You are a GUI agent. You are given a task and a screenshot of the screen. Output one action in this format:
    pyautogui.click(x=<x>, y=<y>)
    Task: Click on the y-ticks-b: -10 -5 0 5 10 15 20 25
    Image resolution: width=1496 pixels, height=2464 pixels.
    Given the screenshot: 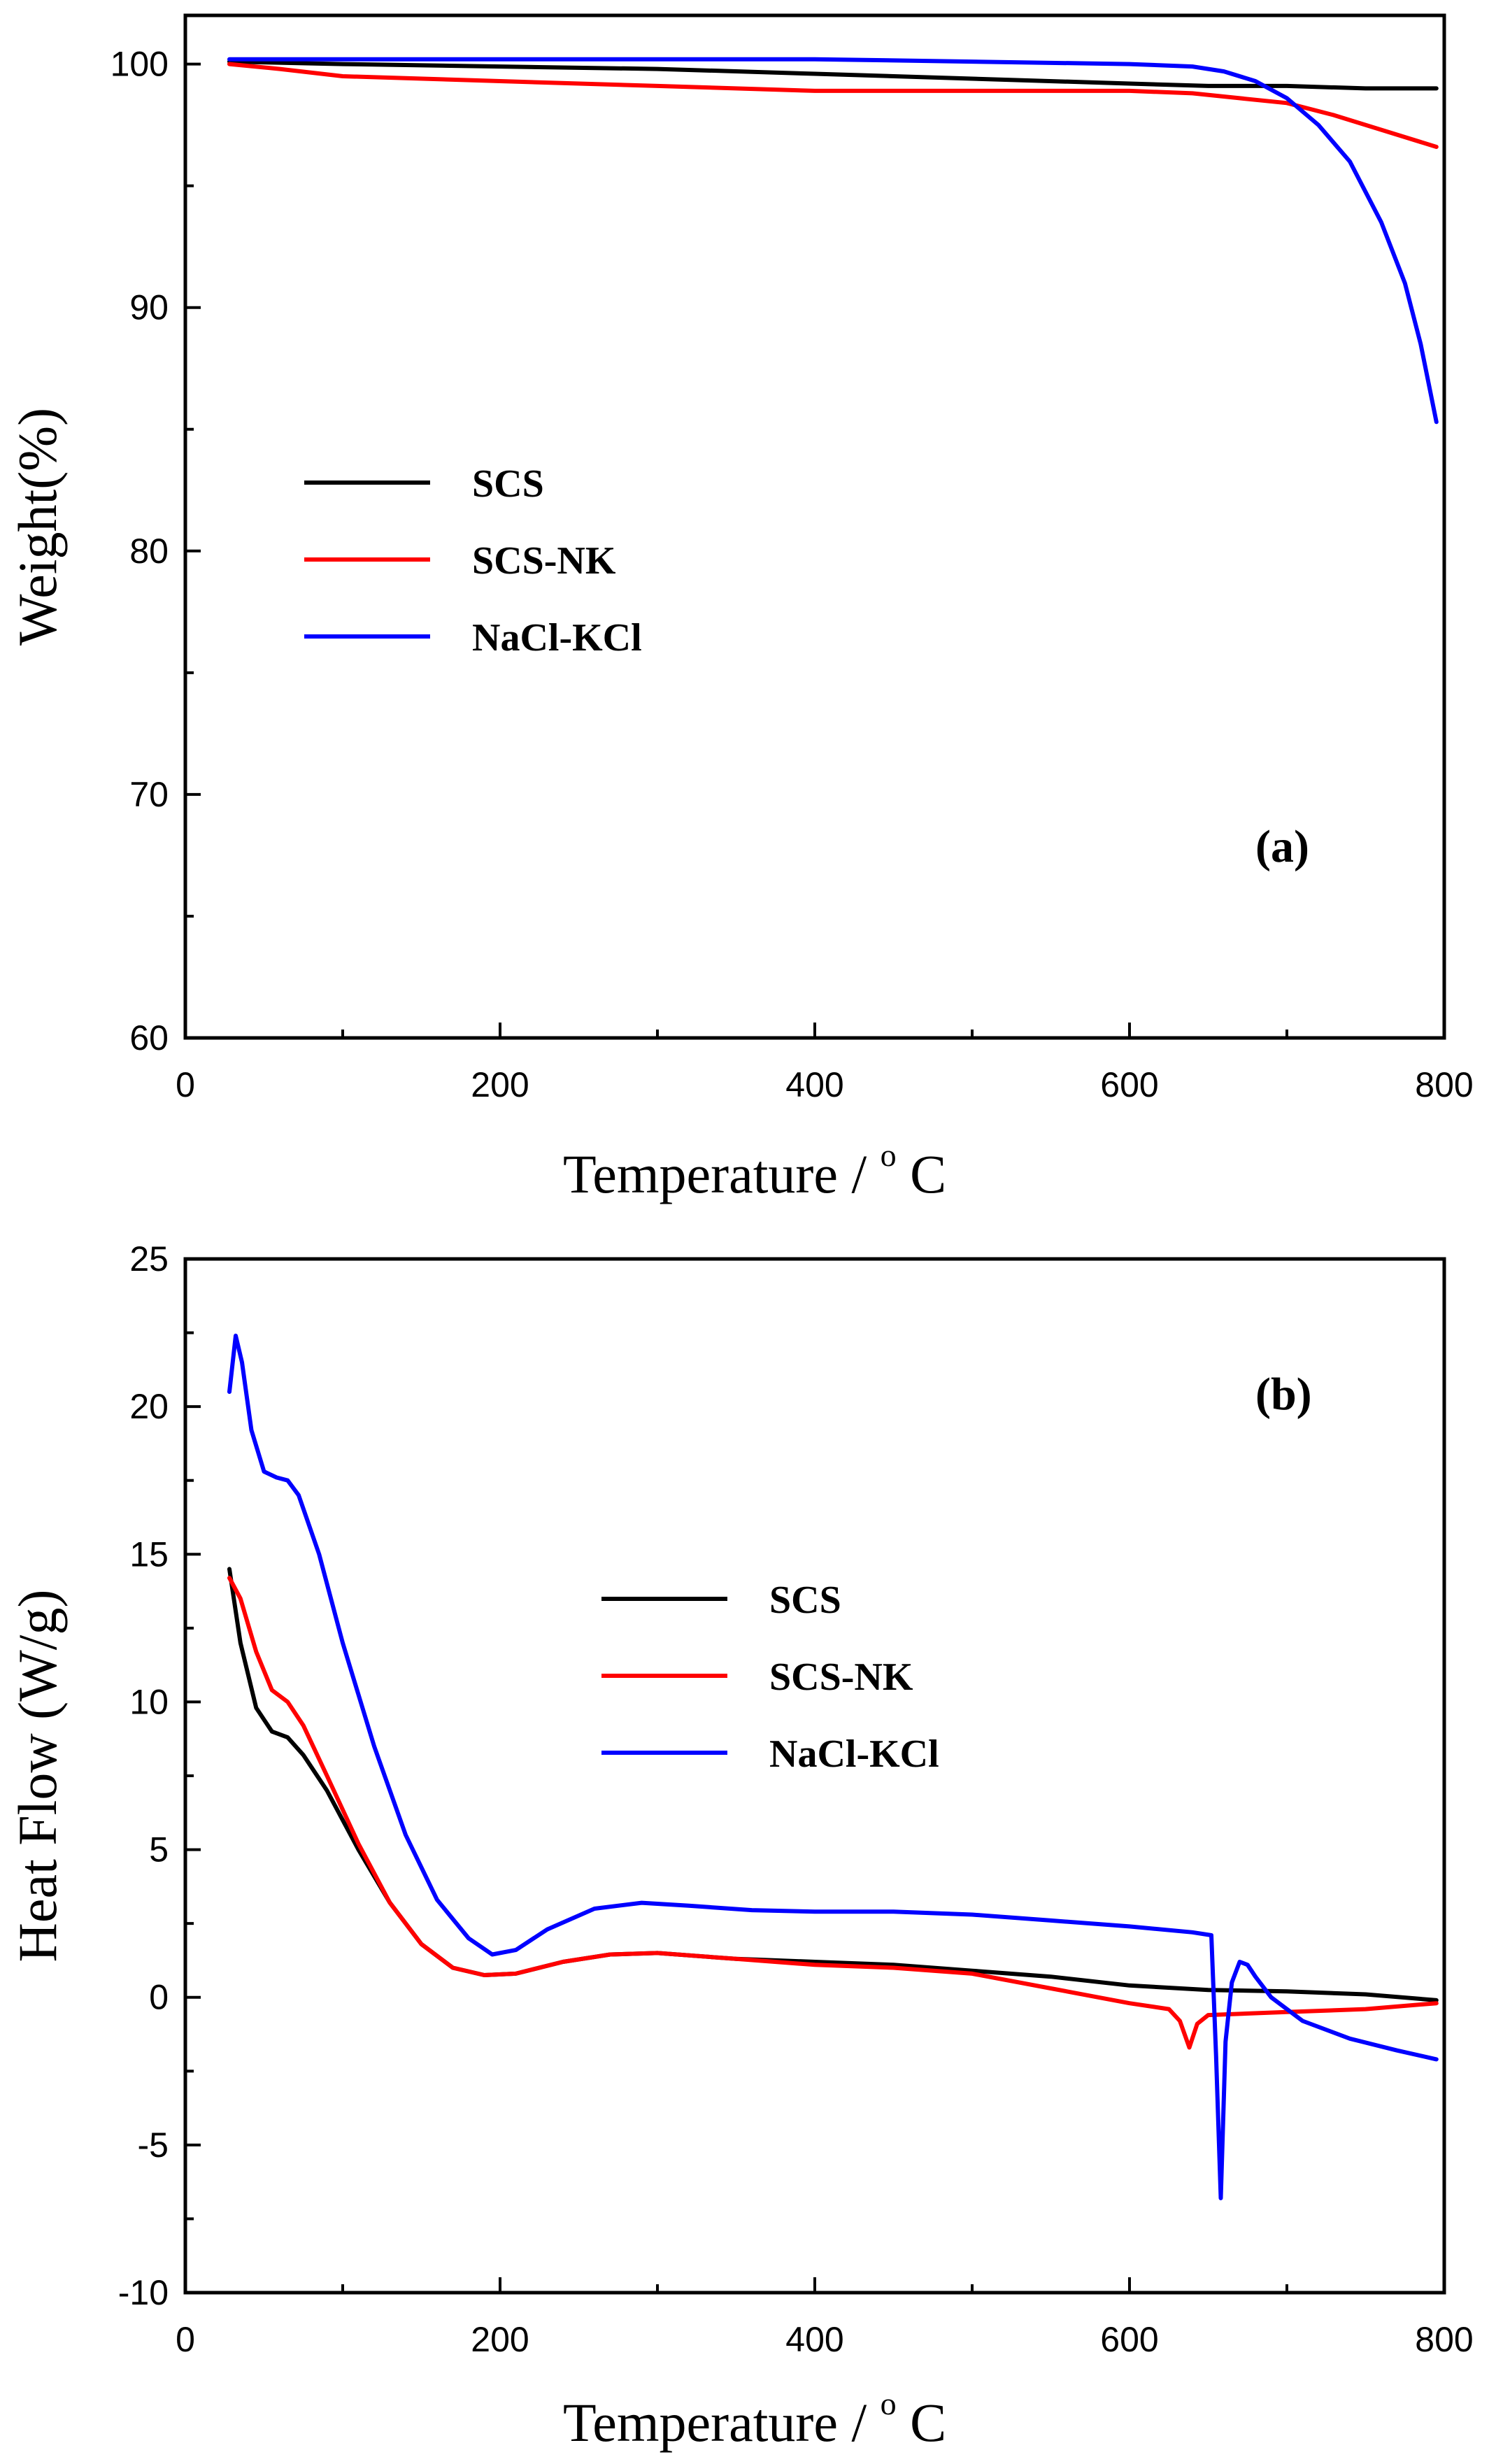 What is the action you would take?
    pyautogui.click(x=160, y=1776)
    